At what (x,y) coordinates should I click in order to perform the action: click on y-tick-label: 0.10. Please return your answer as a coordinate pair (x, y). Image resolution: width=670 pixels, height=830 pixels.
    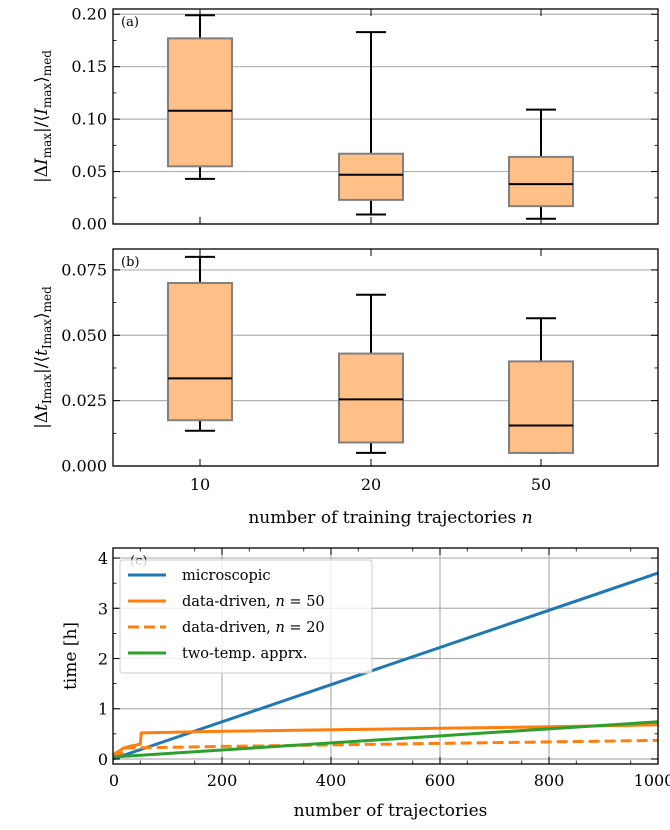
    Looking at the image, I should click on (89, 119).